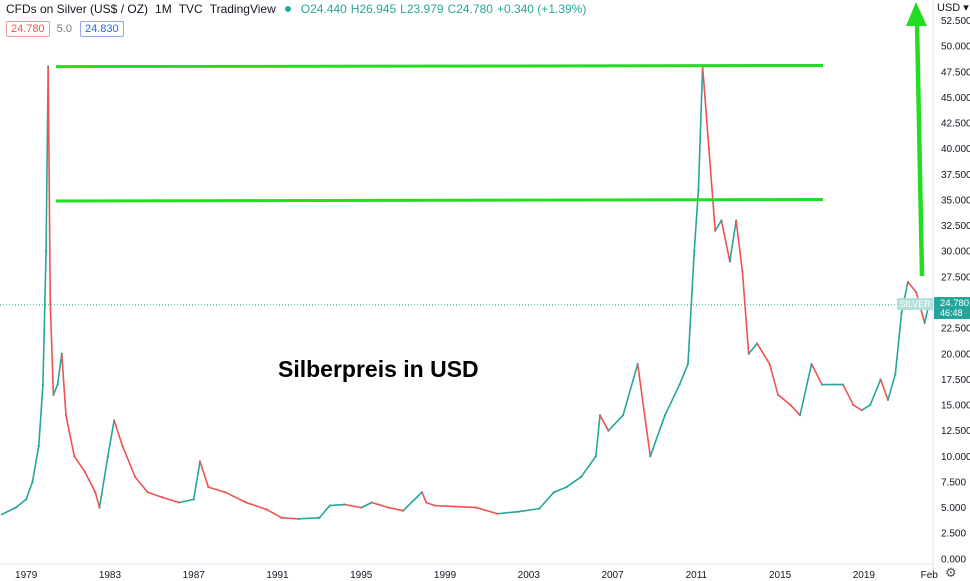 The height and width of the screenshot is (581, 970). Describe the element at coordinates (28, 29) in the screenshot. I see `sell-price-chip: 24.780` at that location.